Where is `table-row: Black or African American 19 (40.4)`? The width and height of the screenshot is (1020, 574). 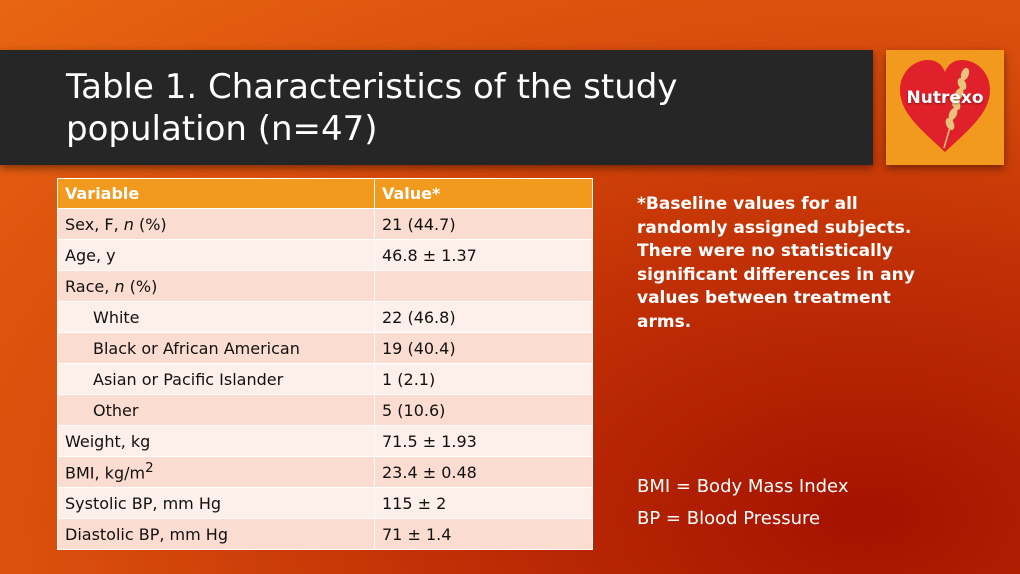 table-row: Black or African American 19 (40.4) is located at coordinates (325, 348).